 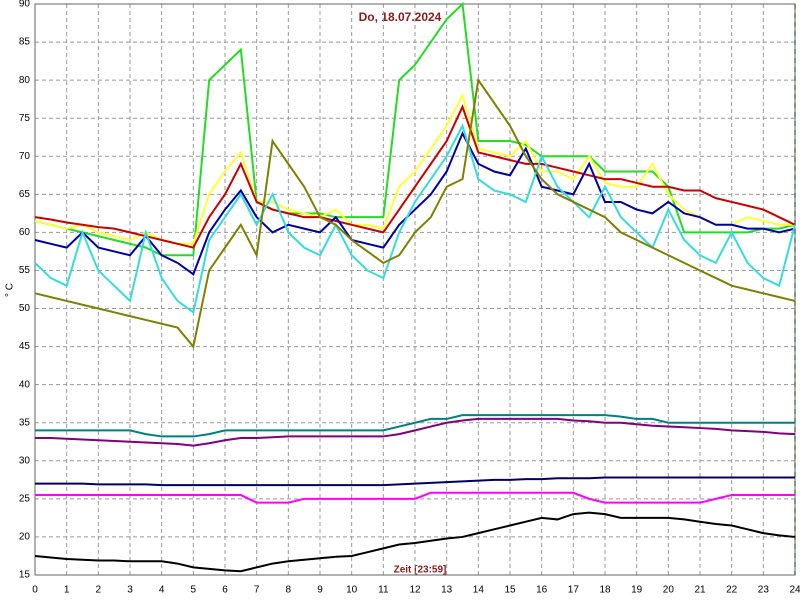 What do you see at coordinates (25, 232) in the screenshot?
I see `y-tick-label: 60` at bounding box center [25, 232].